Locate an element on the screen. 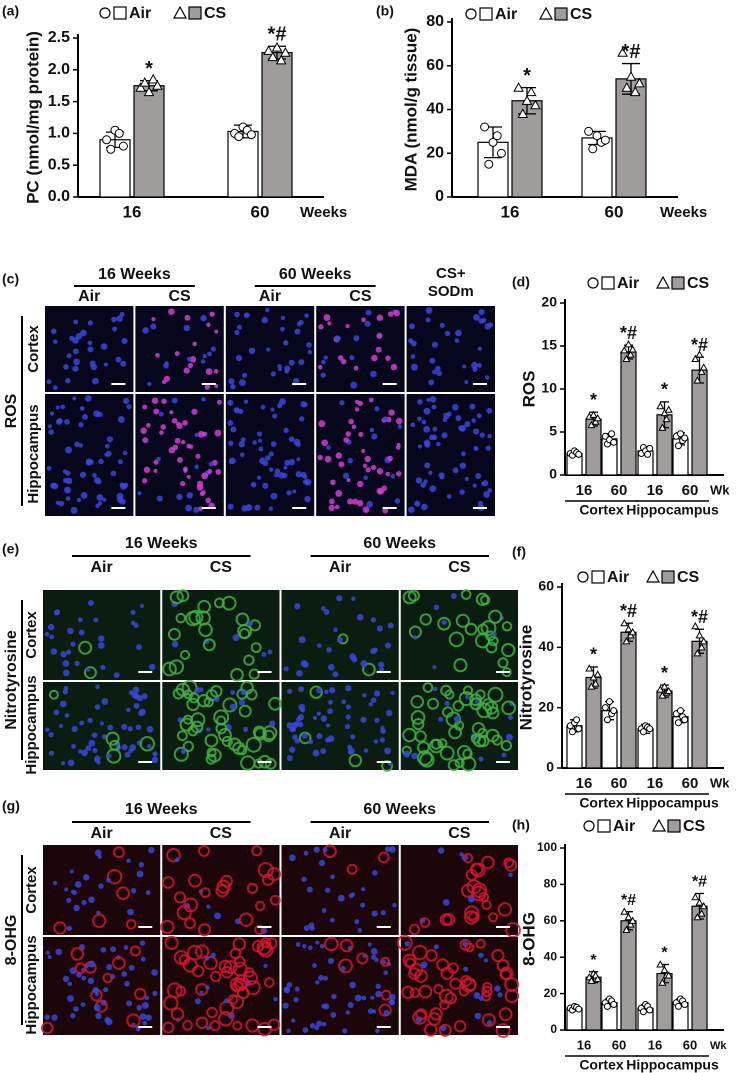 The image size is (750, 1073). panel-label: (c) is located at coordinates (10, 279).